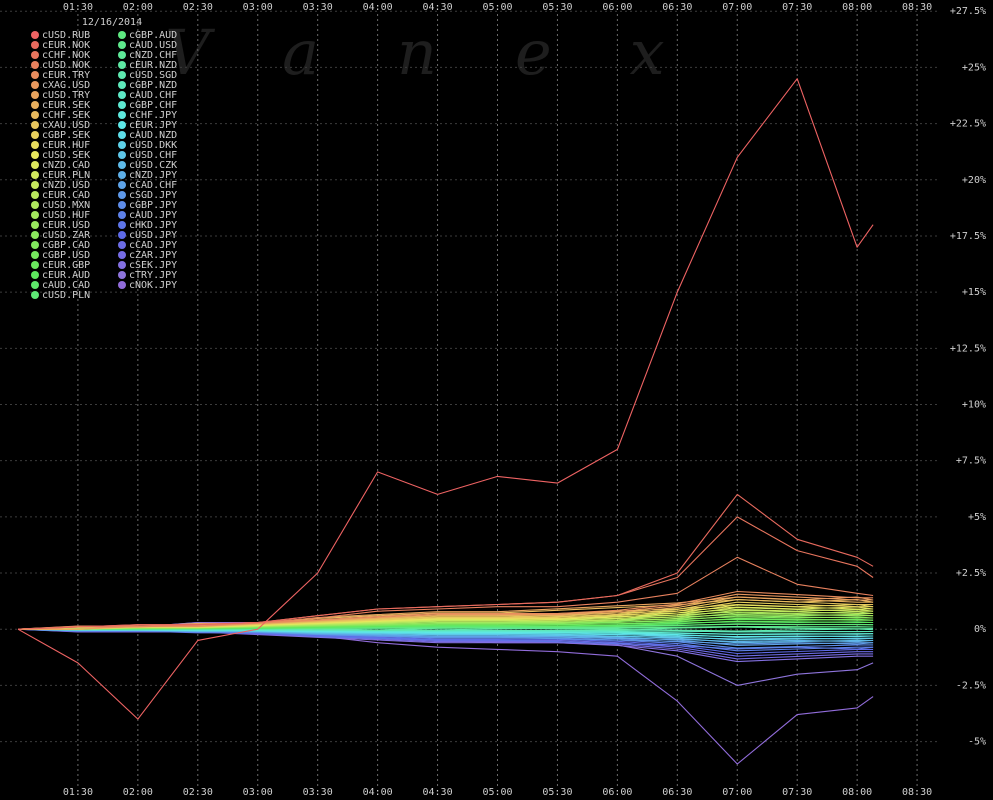 Image resolution: width=993 pixels, height=800 pixels. What do you see at coordinates (153, 45) in the screenshot?
I see `legend-label: cAUD.USD` at bounding box center [153, 45].